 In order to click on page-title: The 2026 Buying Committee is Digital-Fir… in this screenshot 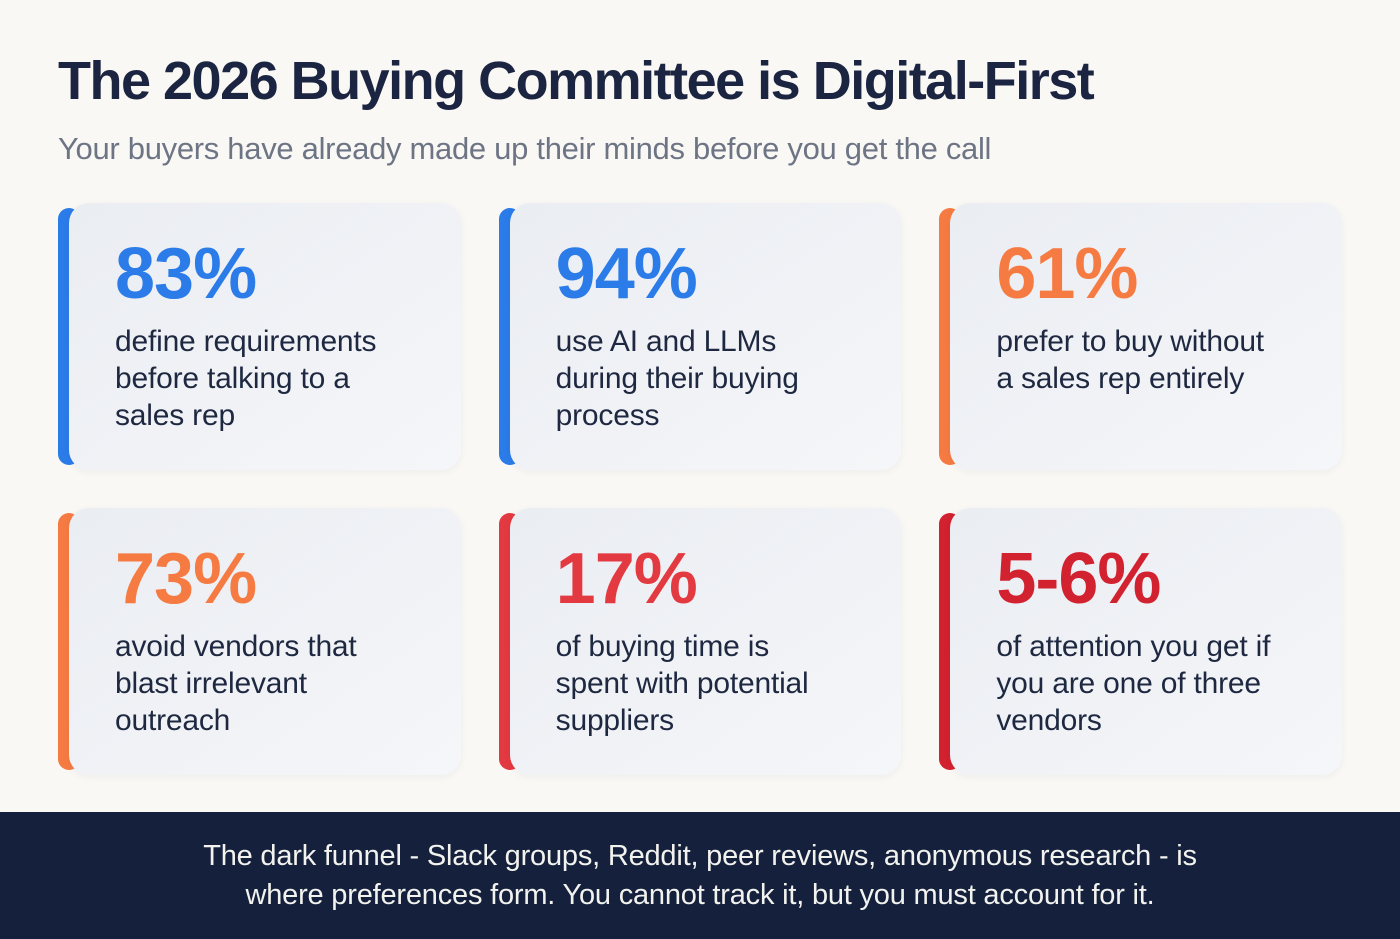, I will do `click(576, 81)`.